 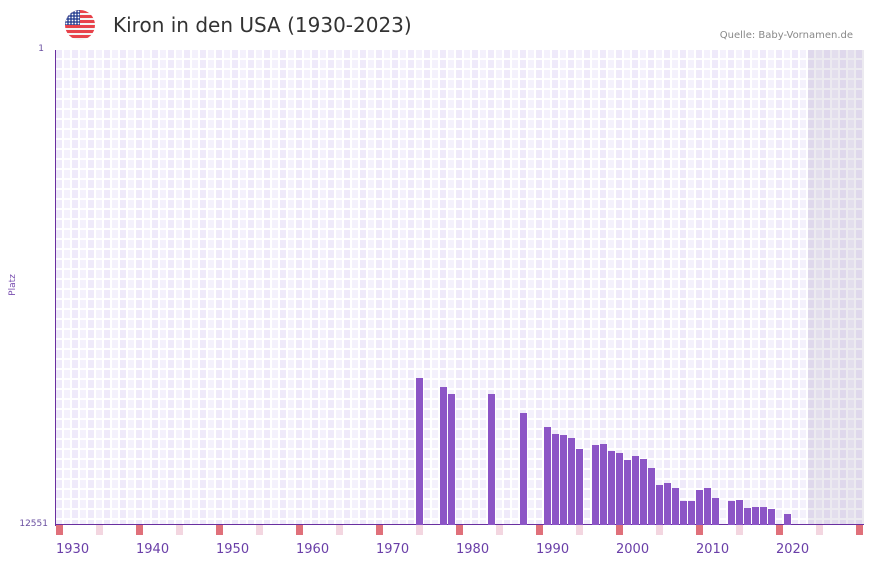 I want to click on source-label: Quelle: Baby-Vornamen.de, so click(x=786, y=35).